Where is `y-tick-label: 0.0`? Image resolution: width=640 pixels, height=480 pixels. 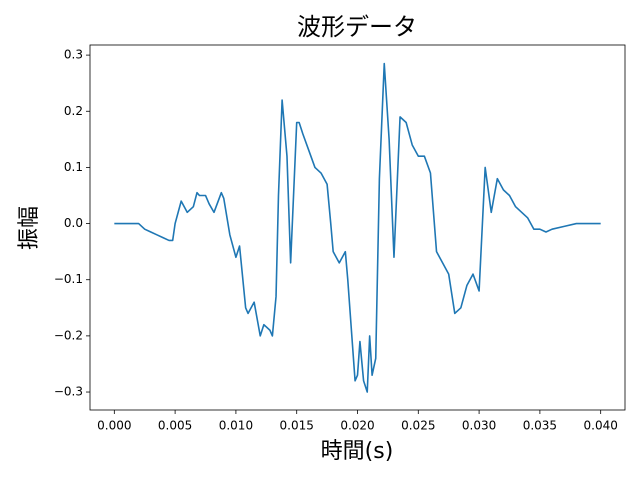 y-tick-label: 0.0 is located at coordinates (73, 223).